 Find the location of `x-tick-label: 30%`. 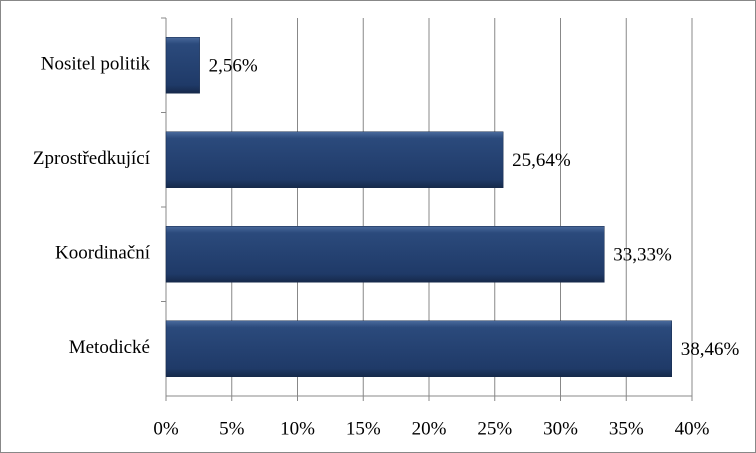

x-tick-label: 30% is located at coordinates (560, 428).